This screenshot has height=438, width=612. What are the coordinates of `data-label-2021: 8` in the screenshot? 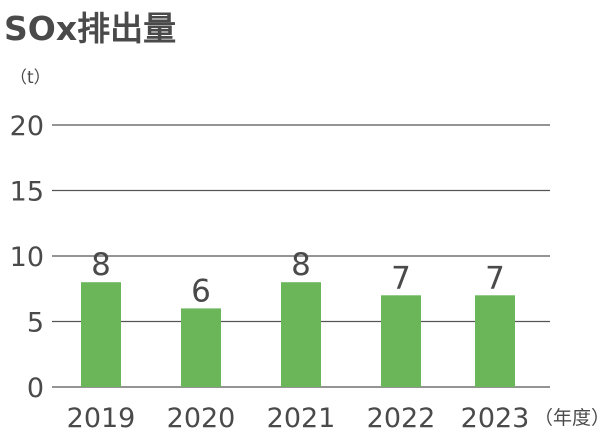 It's located at (301, 265).